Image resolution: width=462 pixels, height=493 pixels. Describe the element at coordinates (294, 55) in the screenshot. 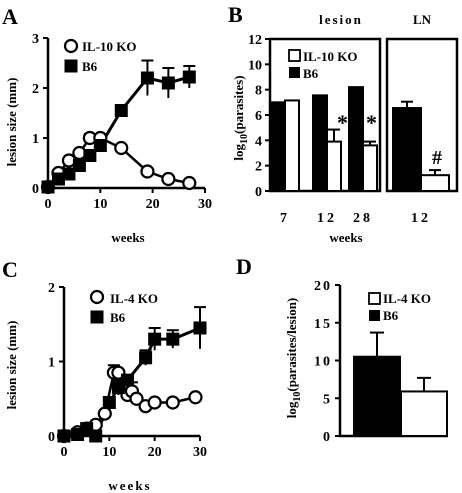

I see `panel-b-legend-marker-il10ko` at that location.